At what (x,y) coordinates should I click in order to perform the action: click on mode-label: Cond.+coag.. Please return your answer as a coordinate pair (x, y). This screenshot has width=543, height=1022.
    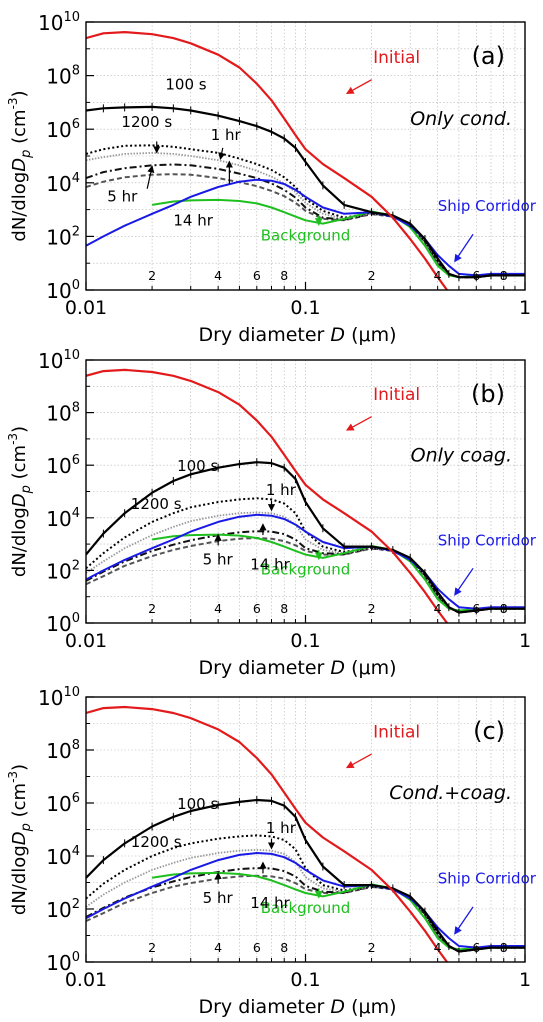
    Looking at the image, I should click on (450, 793).